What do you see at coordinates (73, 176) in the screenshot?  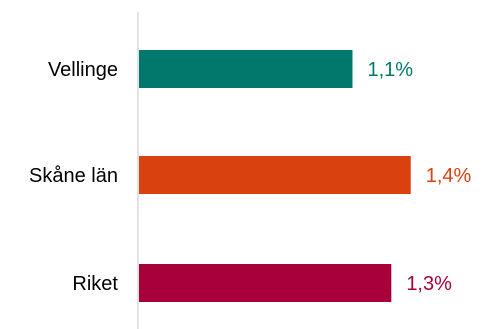 I see `category-label-1: Skåne län` at bounding box center [73, 176].